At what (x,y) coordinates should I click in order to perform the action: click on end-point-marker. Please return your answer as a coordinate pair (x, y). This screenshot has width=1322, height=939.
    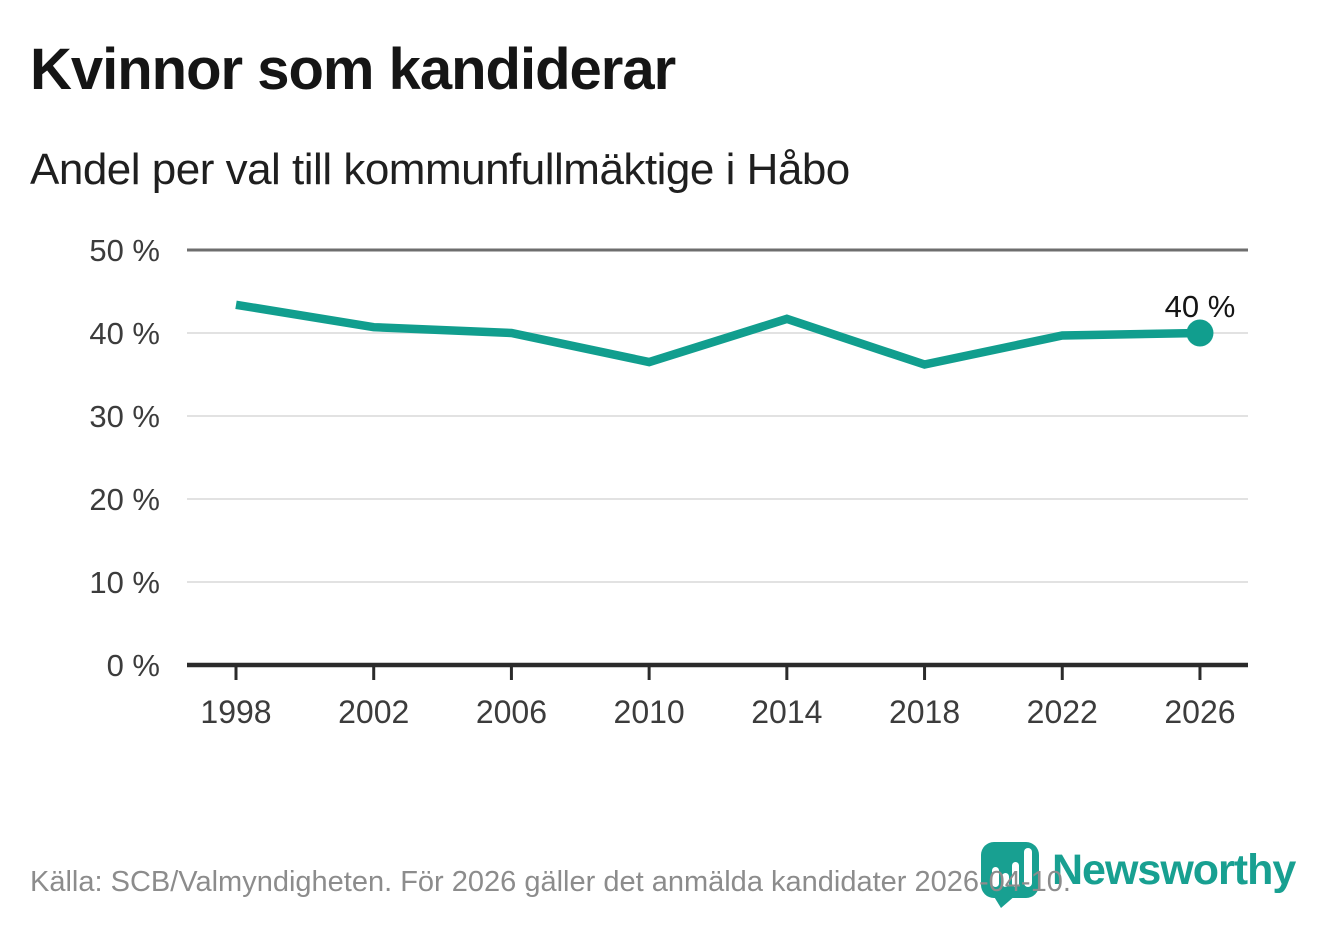
    Looking at the image, I should click on (1200, 333).